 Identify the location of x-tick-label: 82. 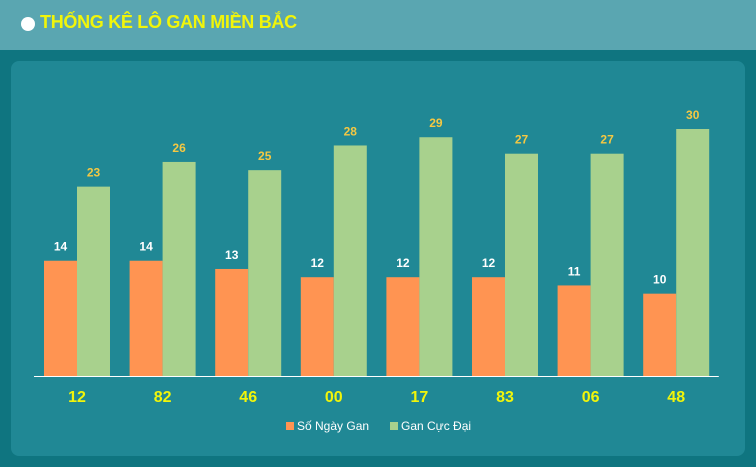
(163, 397).